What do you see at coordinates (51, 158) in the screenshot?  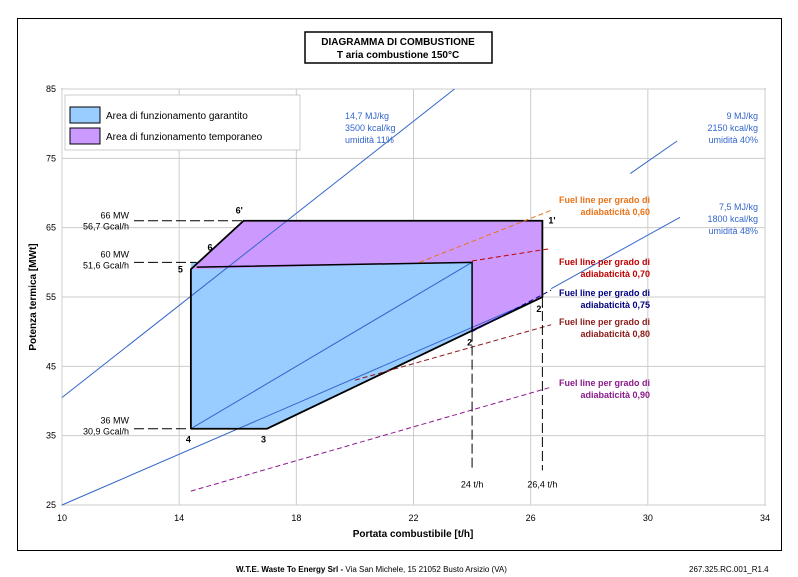 I see `y-tick-label: 75` at bounding box center [51, 158].